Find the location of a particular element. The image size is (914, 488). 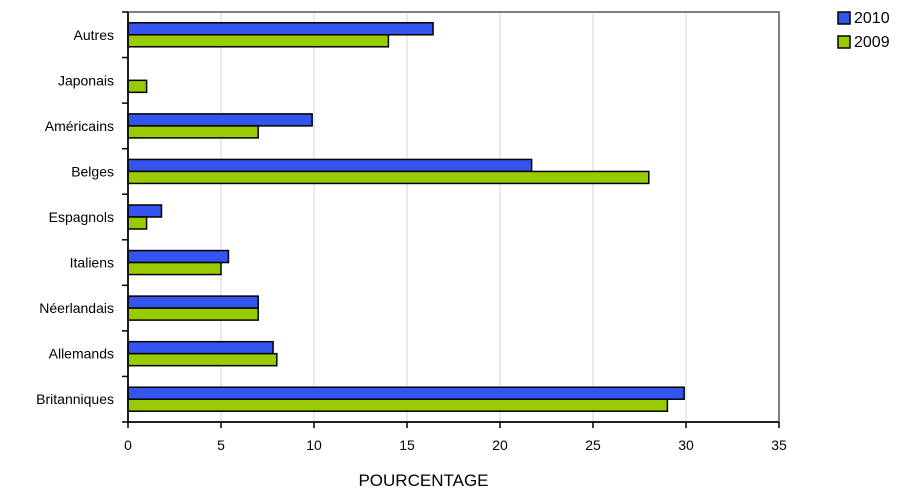

bar-2010-Néerlandais is located at coordinates (193, 302).